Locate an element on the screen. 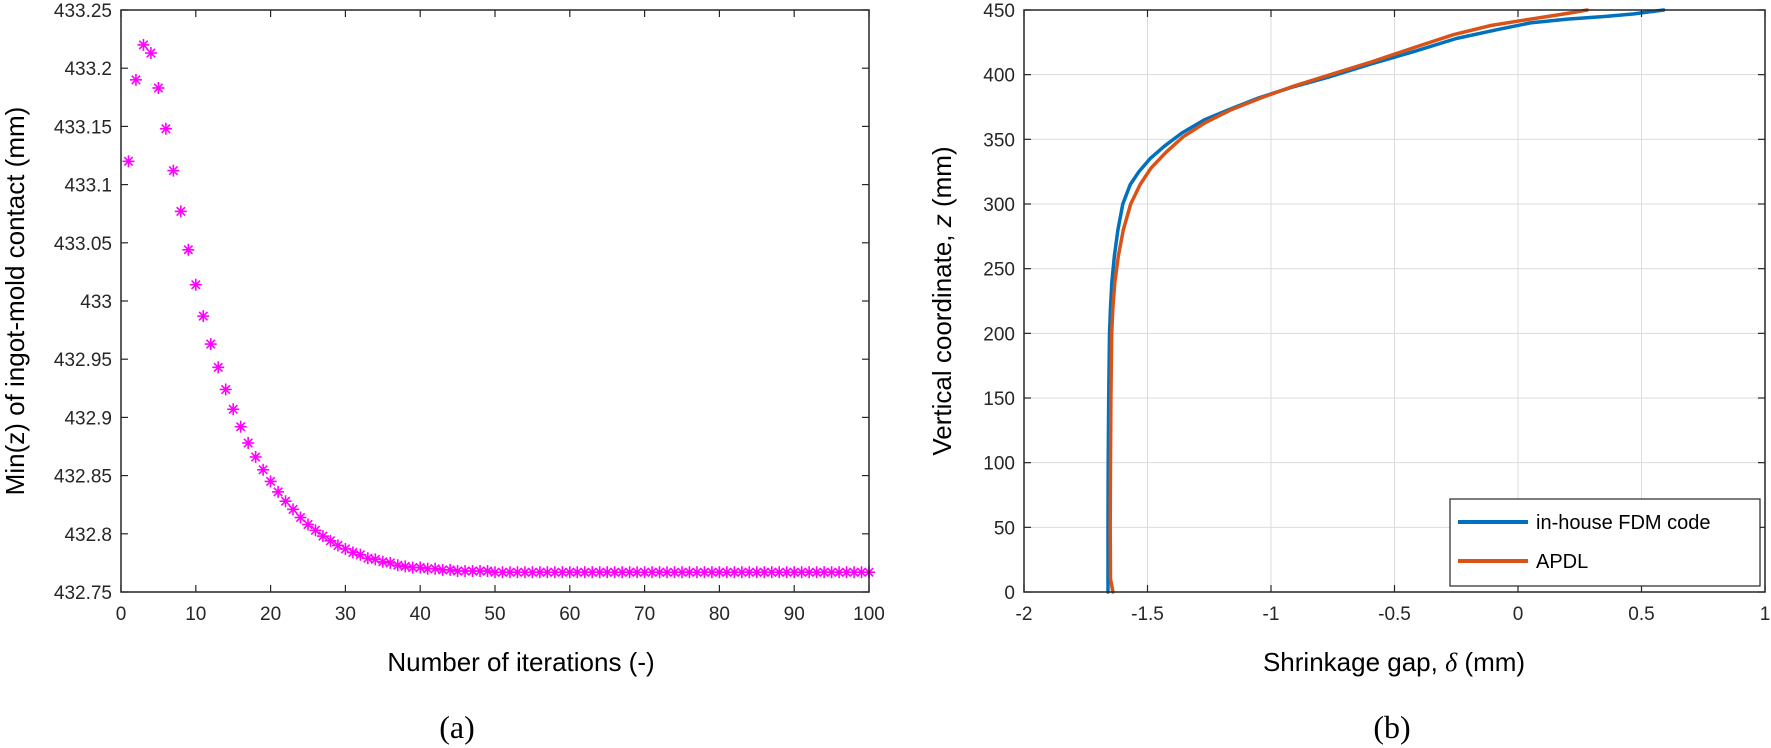 This screenshot has height=748, width=1771. y-label-text: Vertical coordinate, is located at coordinates (942, 341).